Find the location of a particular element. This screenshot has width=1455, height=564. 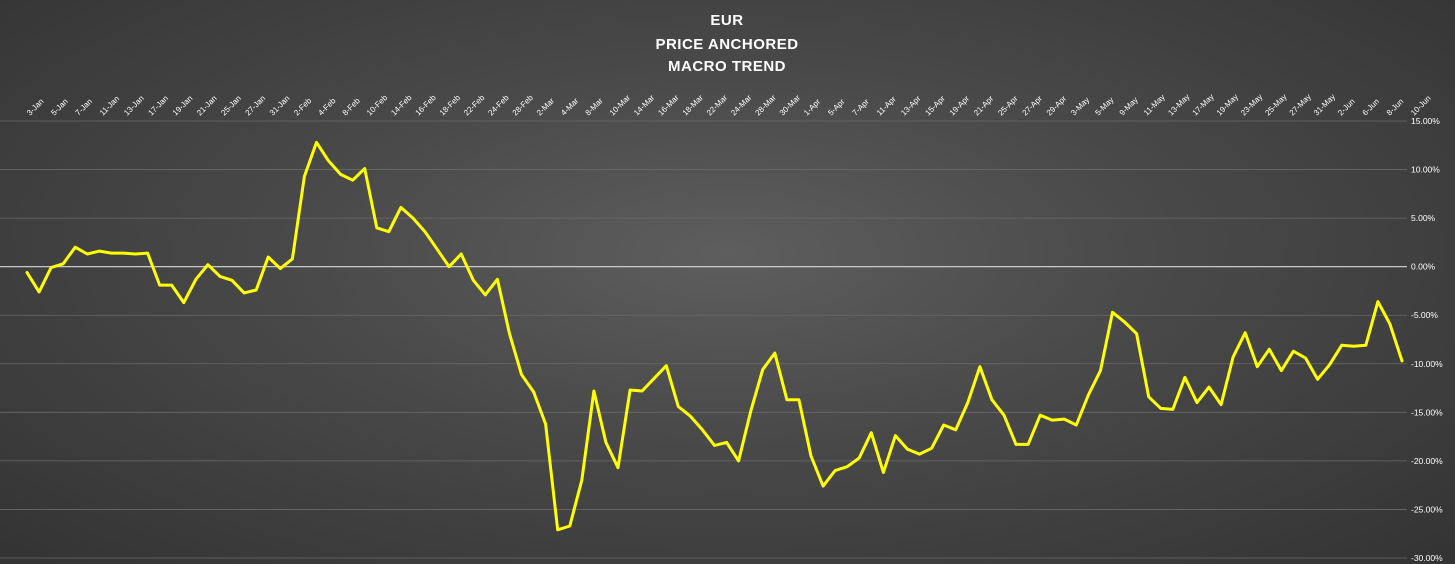

x-tick-label: 8-Mar is located at coordinates (594, 106).